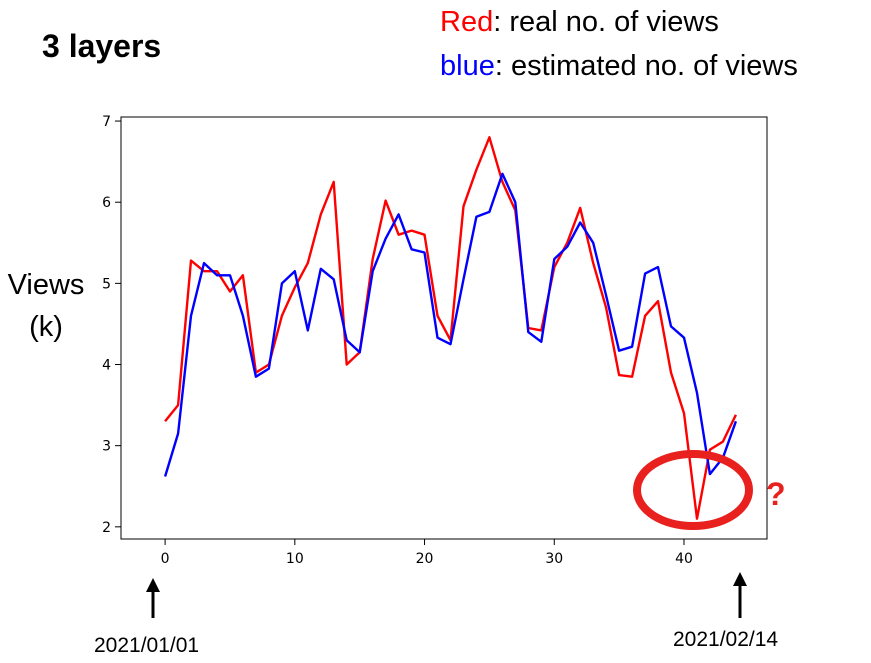  I want to click on end-arrow, so click(740, 595).